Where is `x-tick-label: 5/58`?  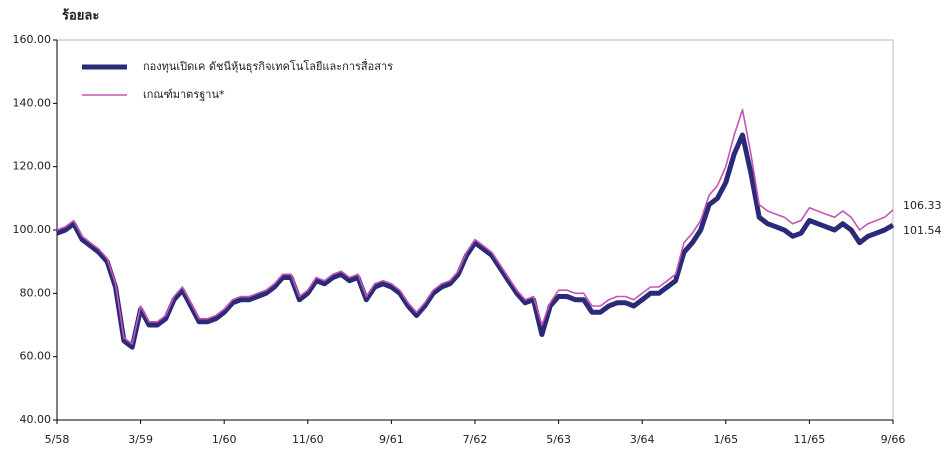 x-tick-label: 5/58 is located at coordinates (57, 439).